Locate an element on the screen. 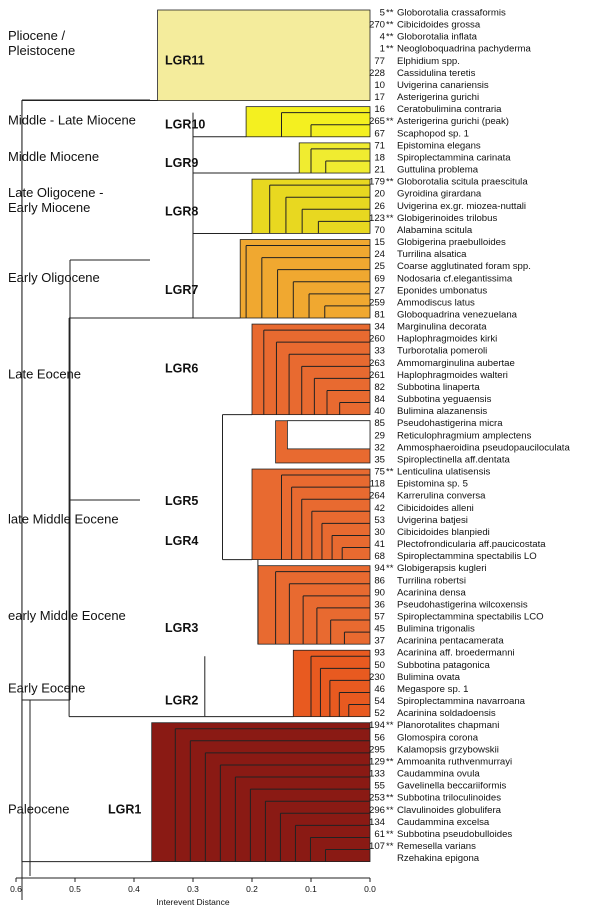 The height and width of the screenshot is (923, 591). group-label: LGR6 is located at coordinates (181, 368).